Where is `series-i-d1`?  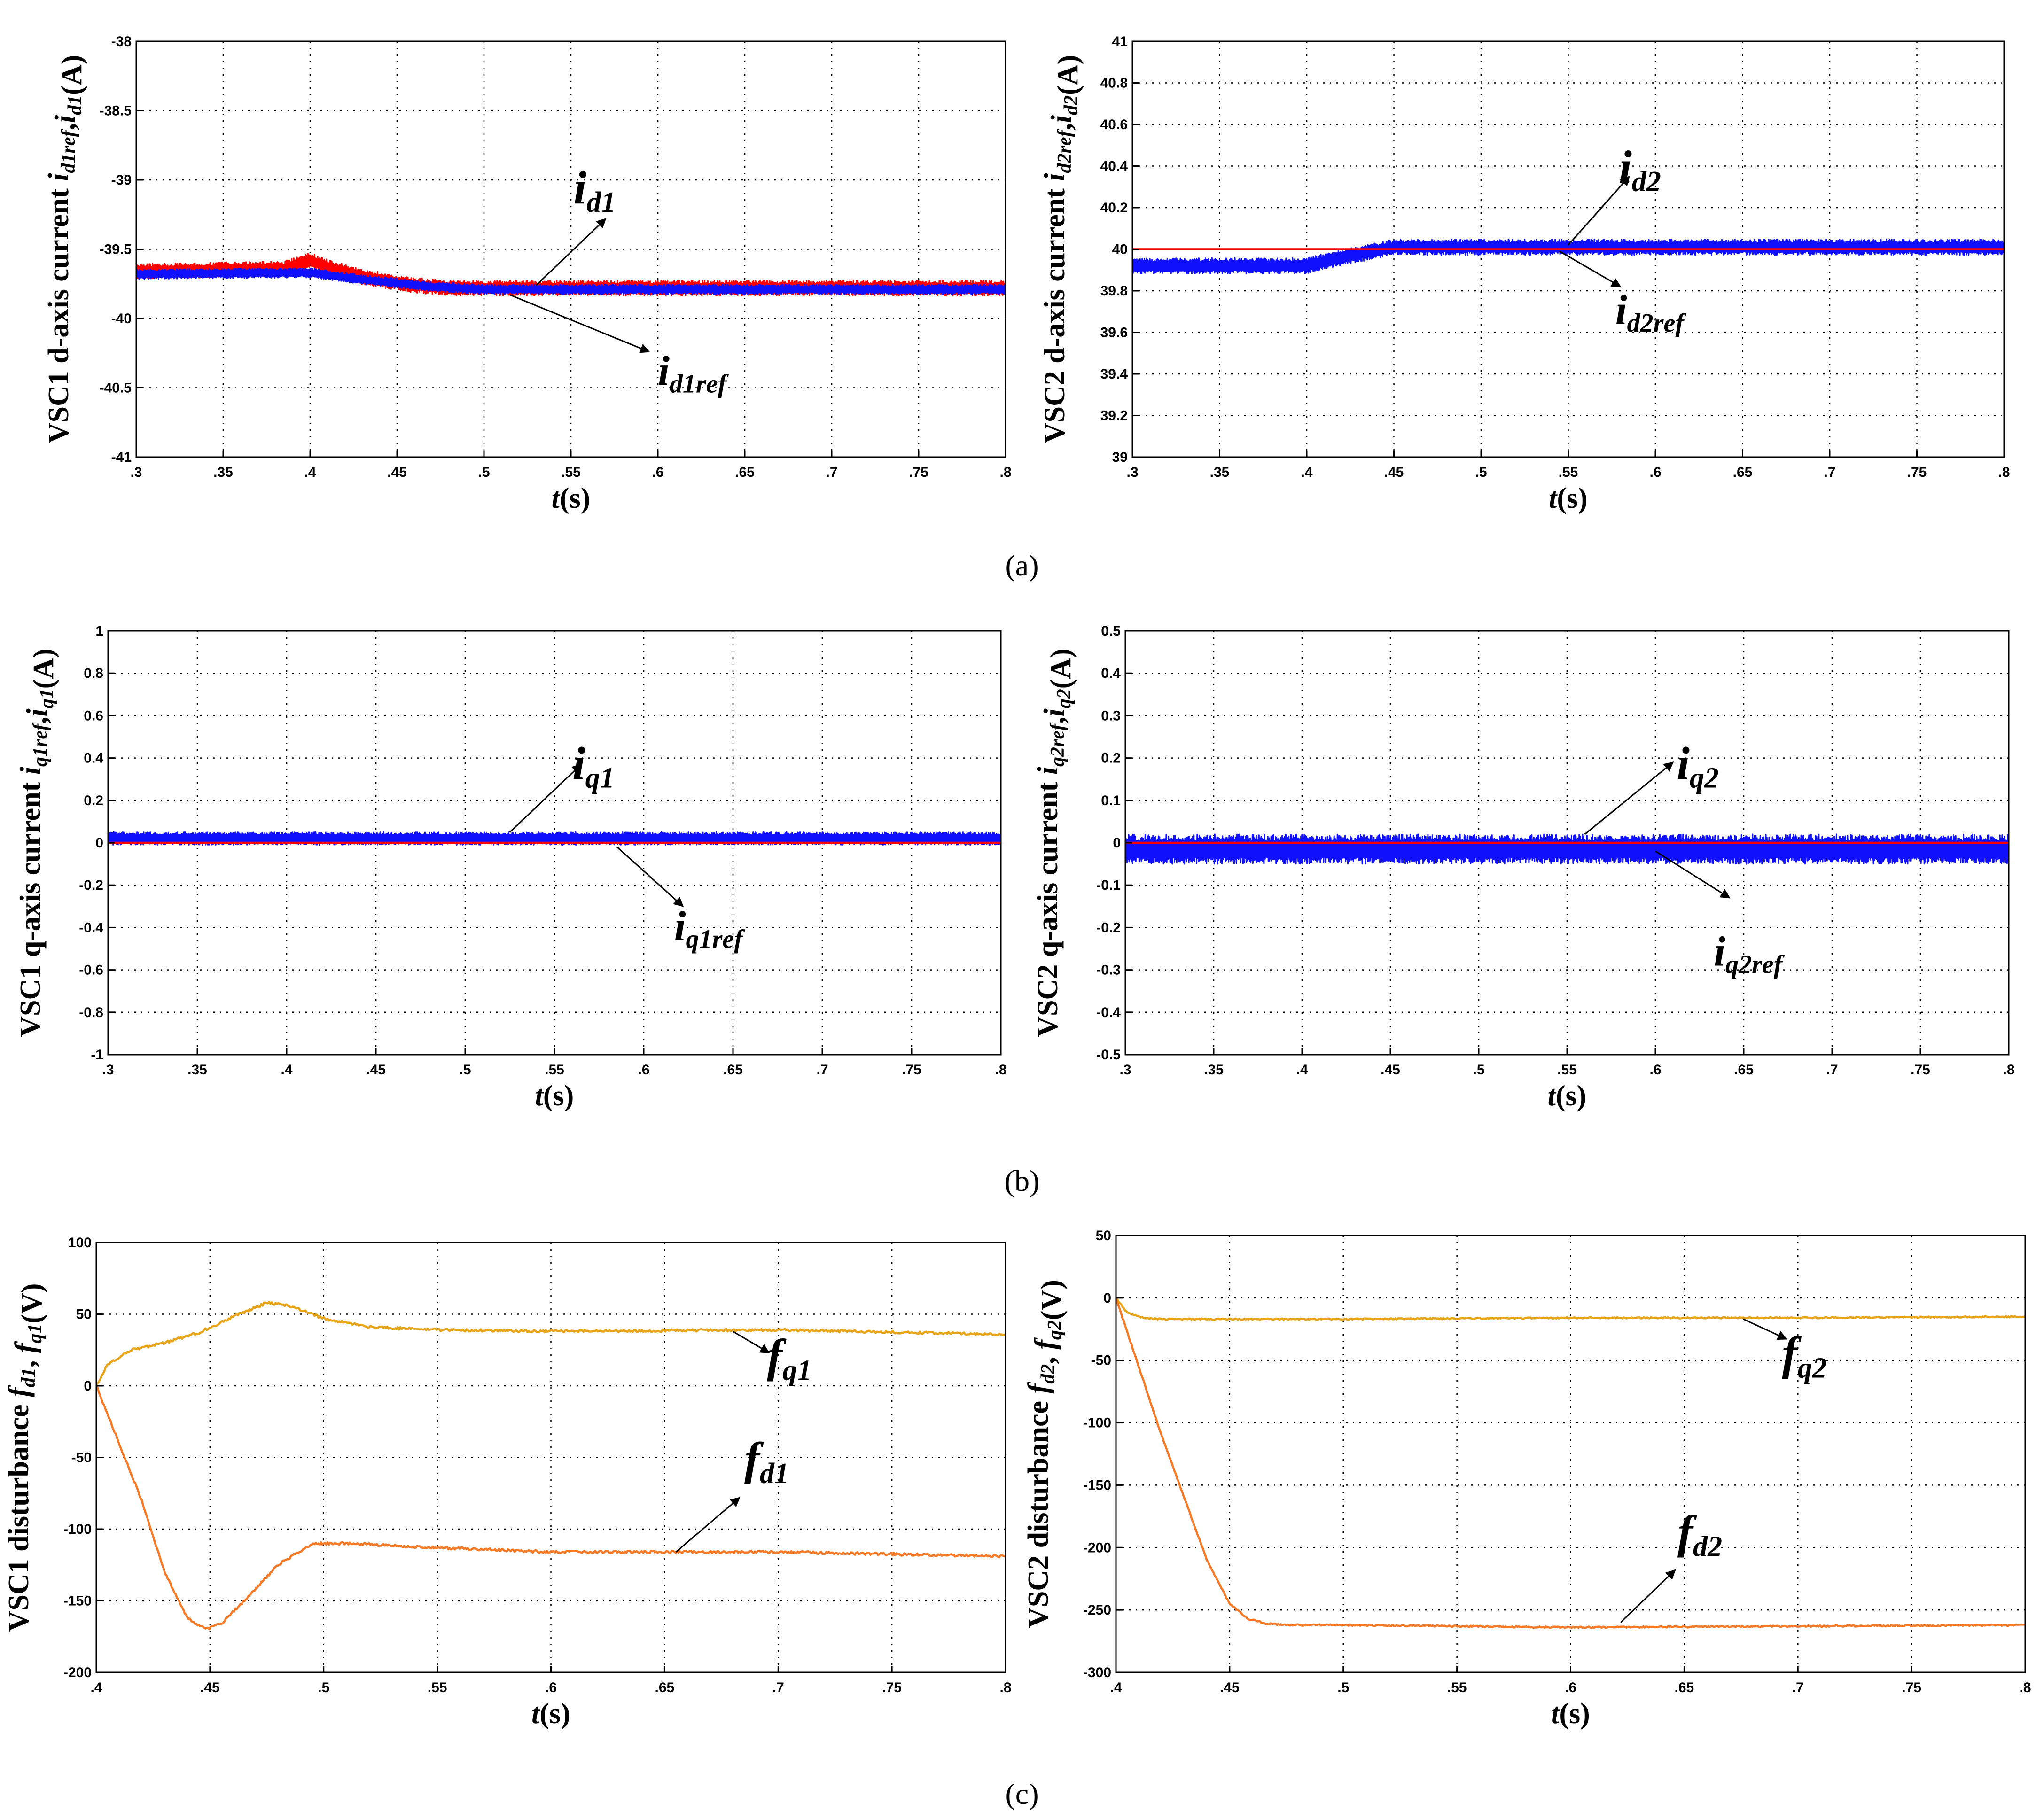
series-i-d1 is located at coordinates (570, 281).